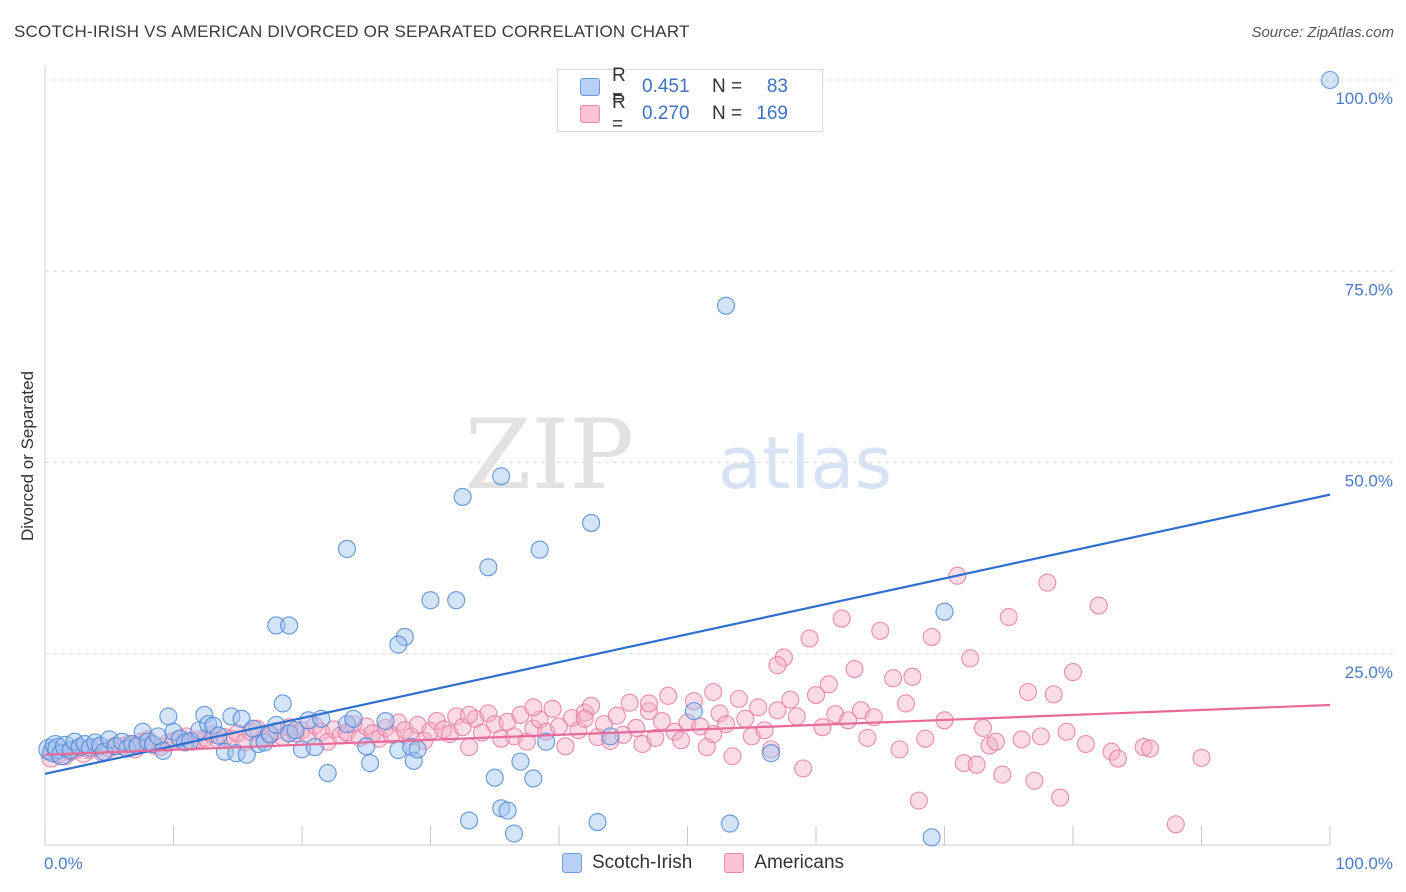  Describe the element at coordinates (1364, 98) in the screenshot. I see `y-tick-label: 100.0%` at that location.